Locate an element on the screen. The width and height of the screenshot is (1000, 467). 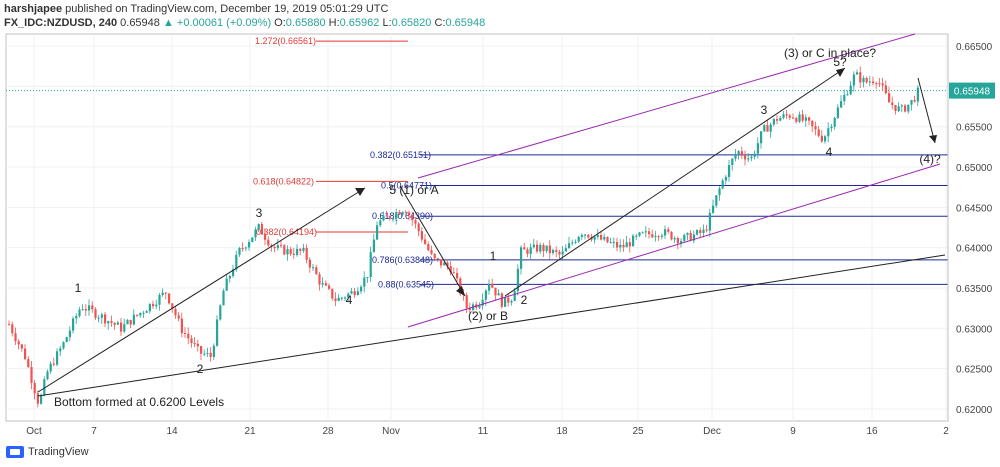
x-tick-label: 25 is located at coordinates (638, 431).